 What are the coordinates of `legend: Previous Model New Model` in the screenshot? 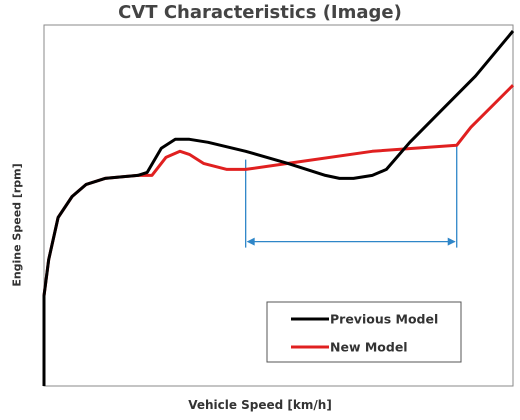 It's located at (364, 332).